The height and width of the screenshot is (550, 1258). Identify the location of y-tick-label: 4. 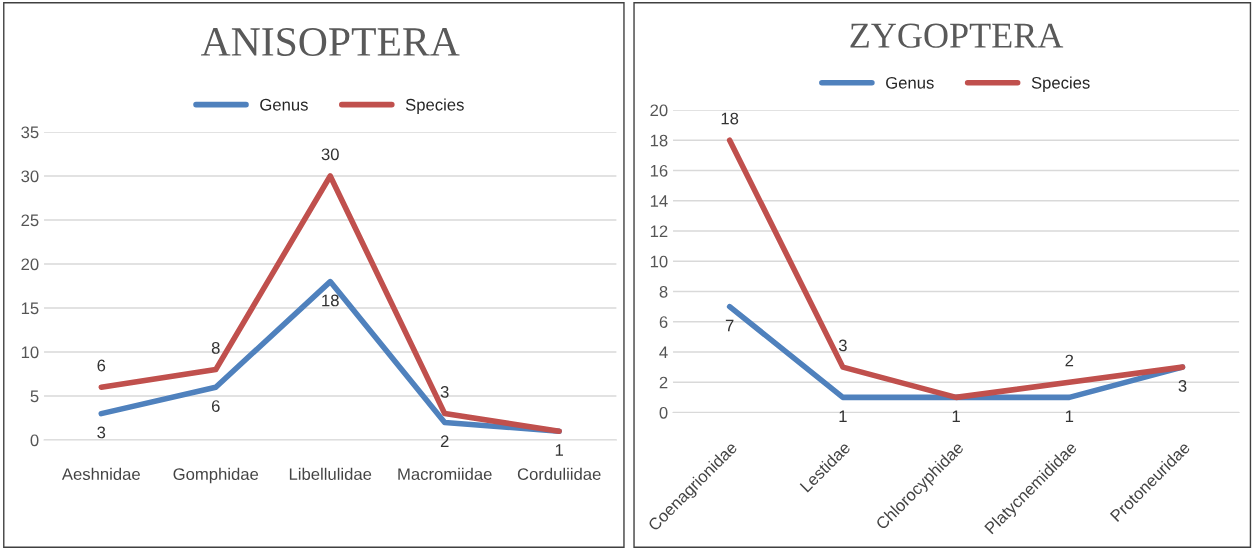
(663, 352).